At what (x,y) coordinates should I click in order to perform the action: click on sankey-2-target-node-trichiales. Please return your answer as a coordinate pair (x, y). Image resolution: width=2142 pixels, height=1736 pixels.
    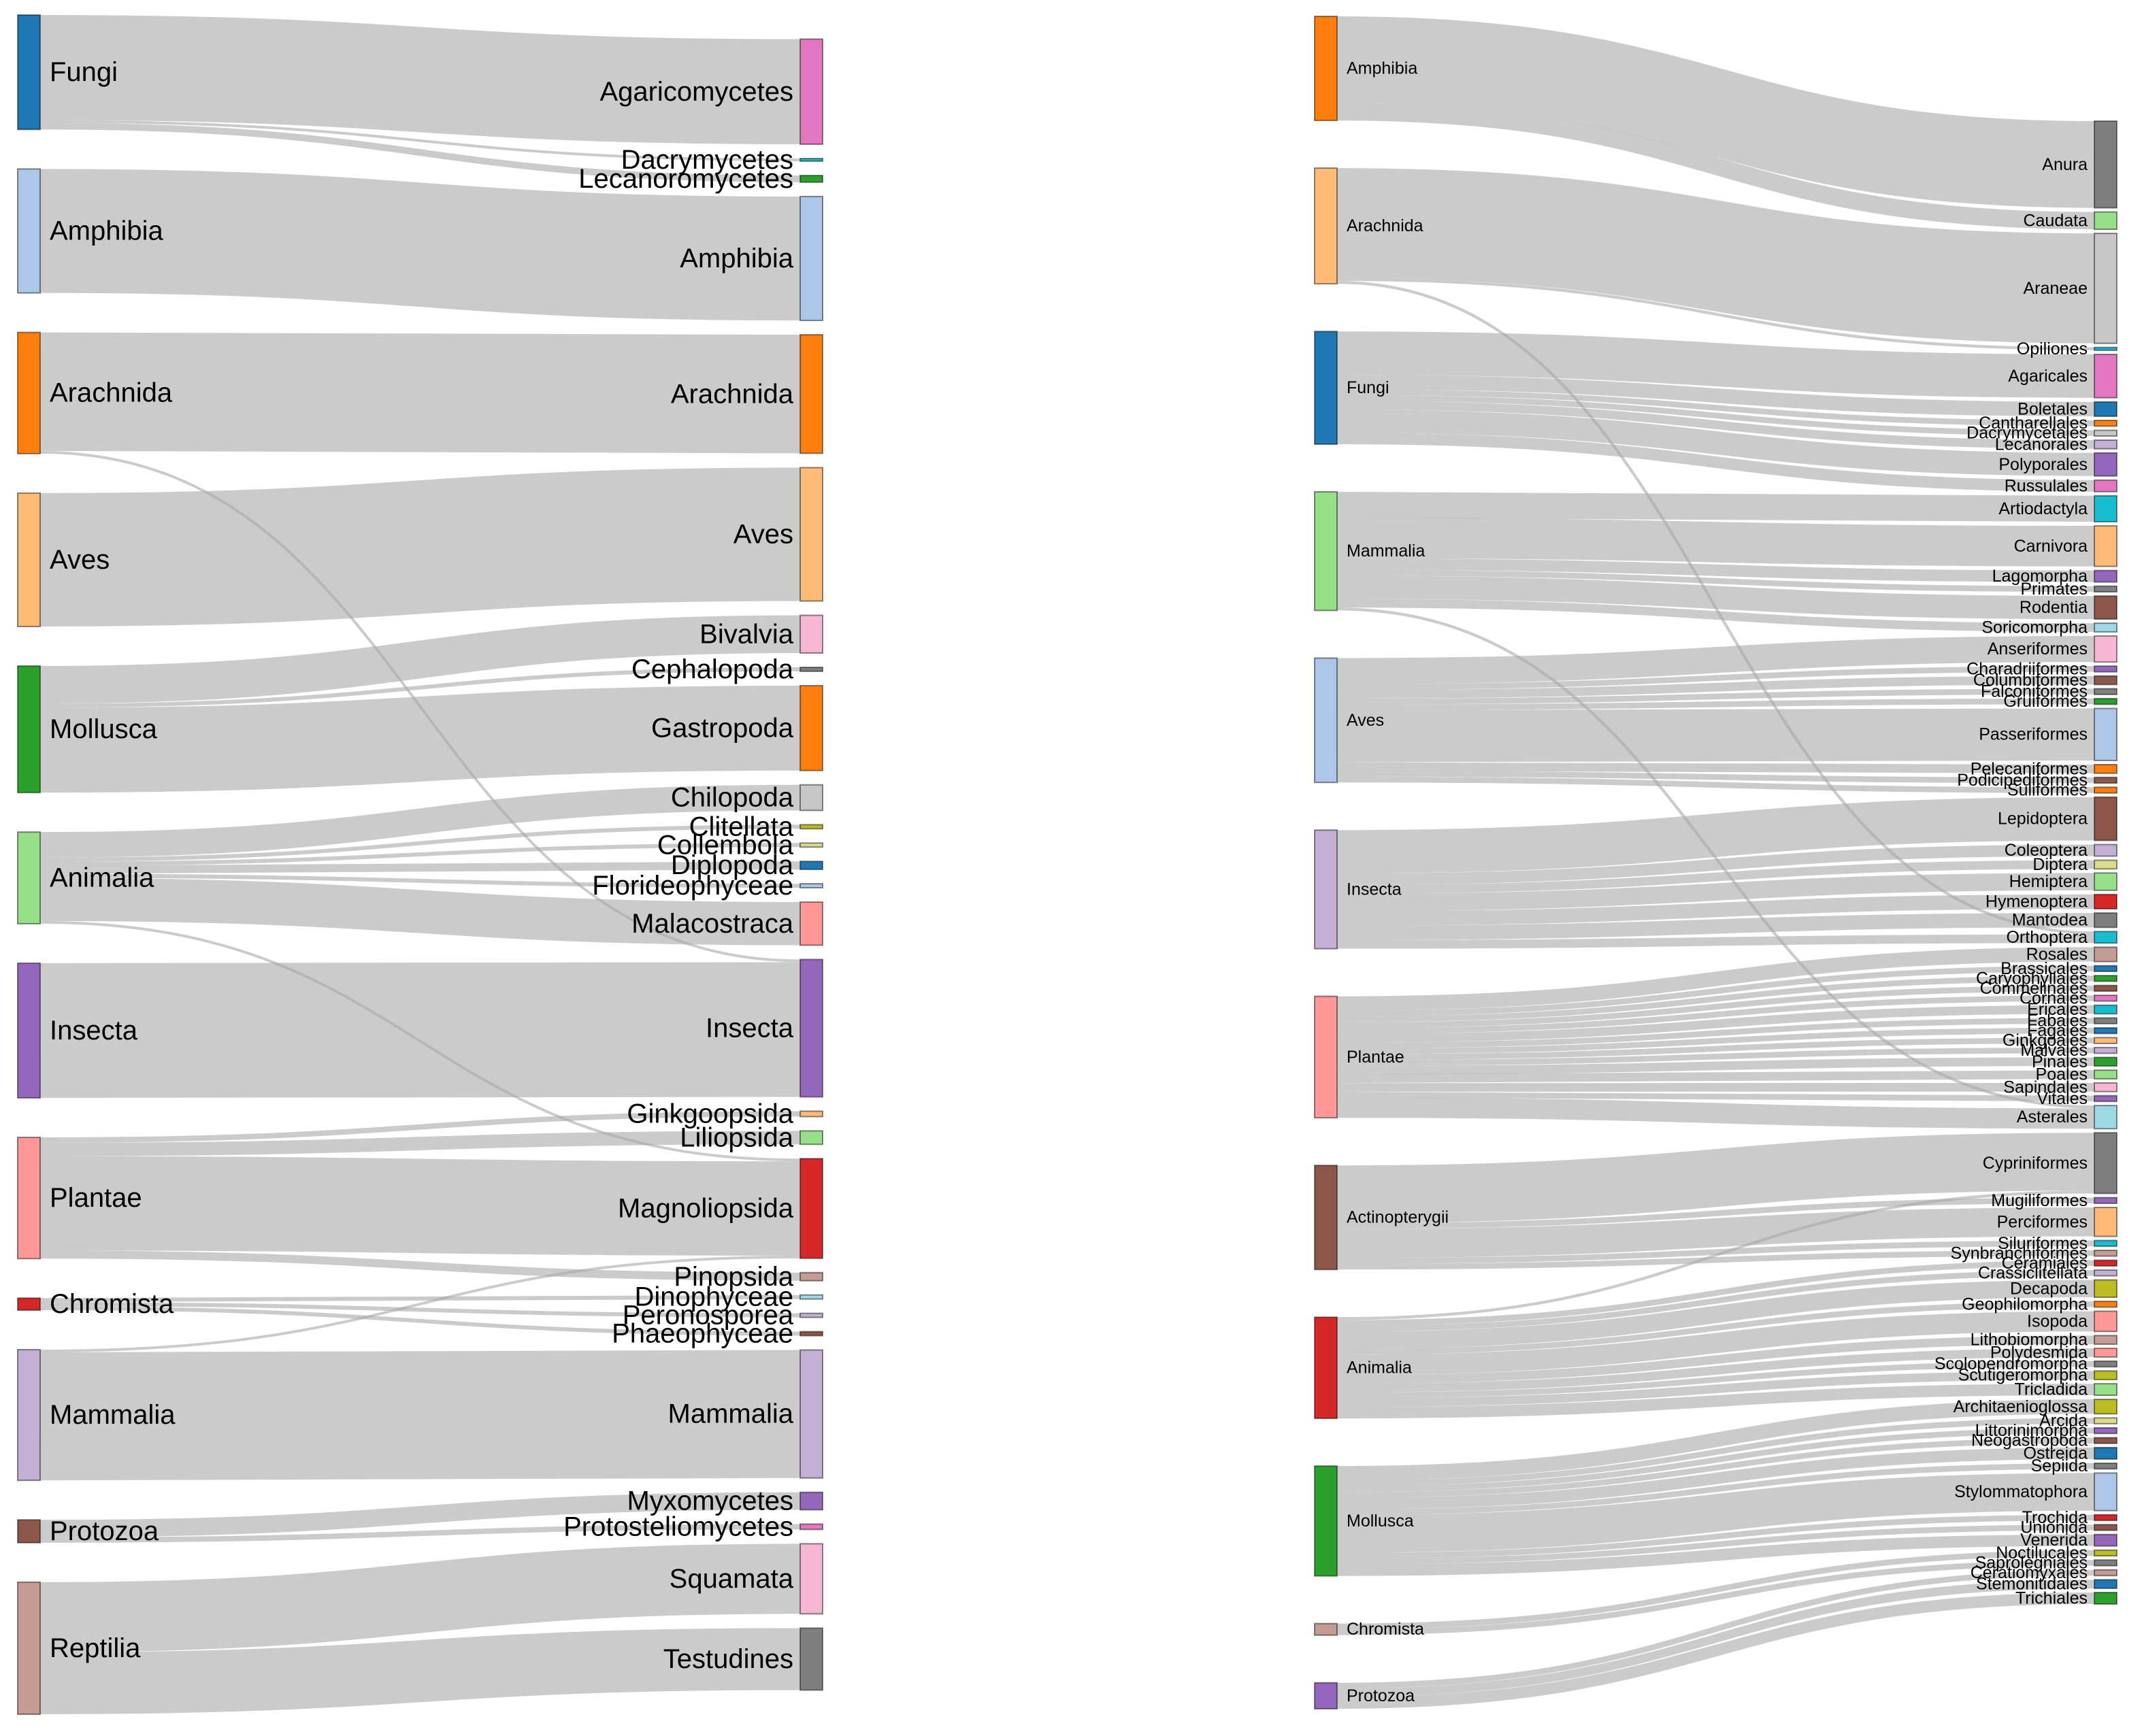
    Looking at the image, I should click on (2106, 1598).